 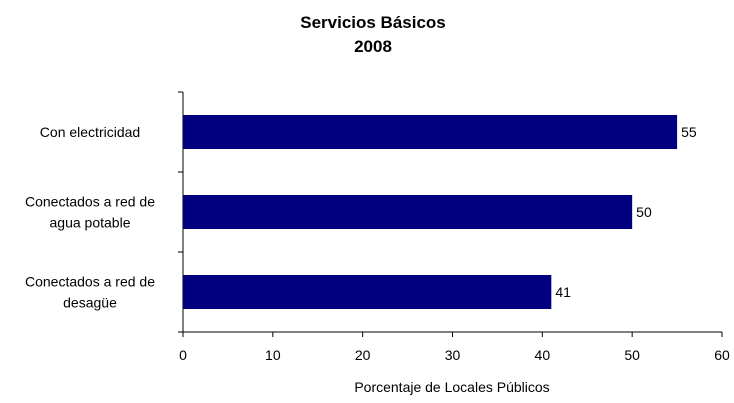 What do you see at coordinates (632, 355) in the screenshot?
I see `x-tick-label: 50` at bounding box center [632, 355].